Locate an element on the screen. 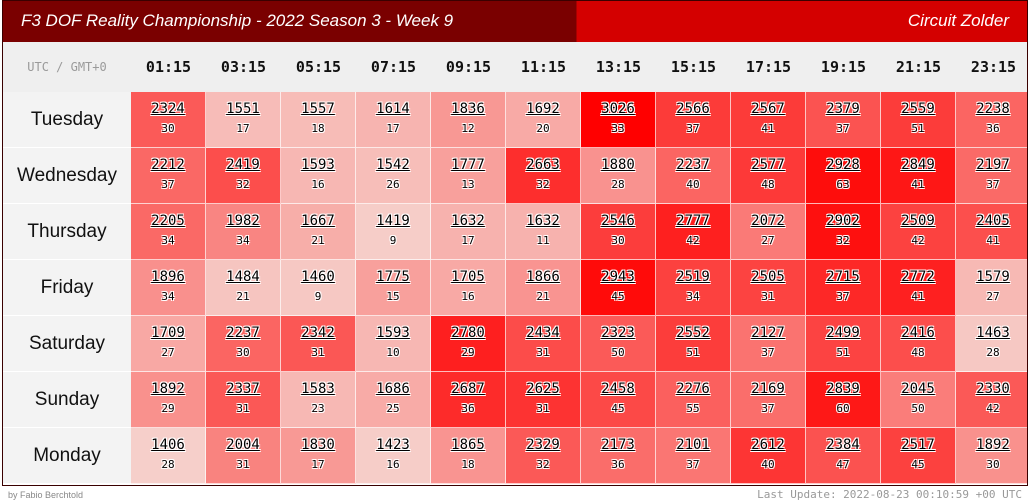 Image resolution: width=1030 pixels, height=504 pixels. session-cell: 1423 16 is located at coordinates (393, 456).